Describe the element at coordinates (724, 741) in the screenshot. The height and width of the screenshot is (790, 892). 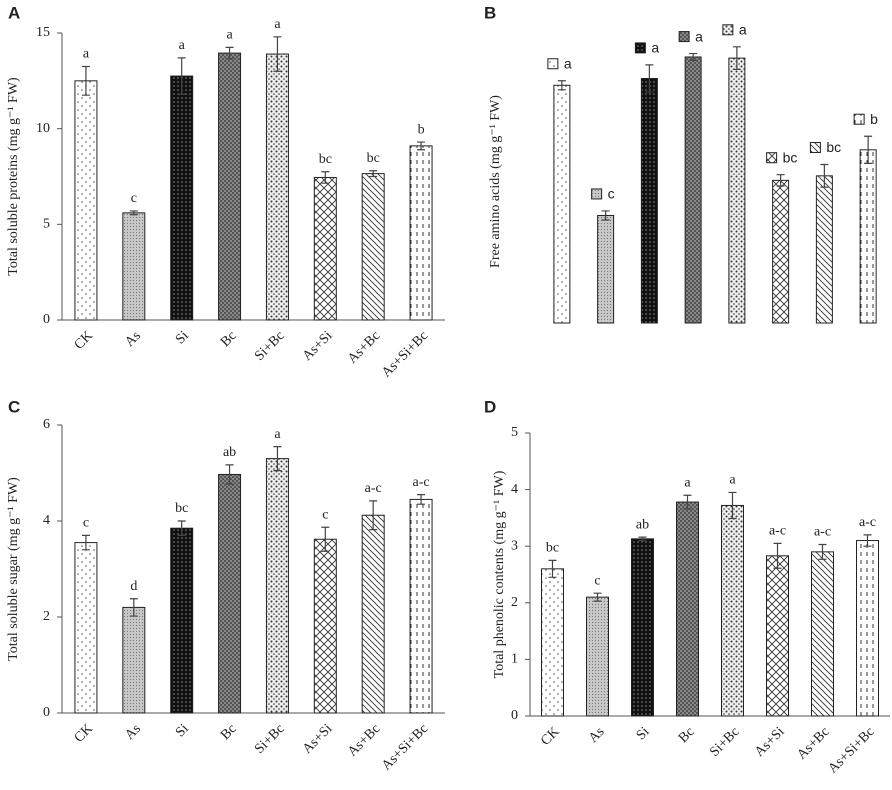
I see `x-tick-label: Si+Bc` at that location.